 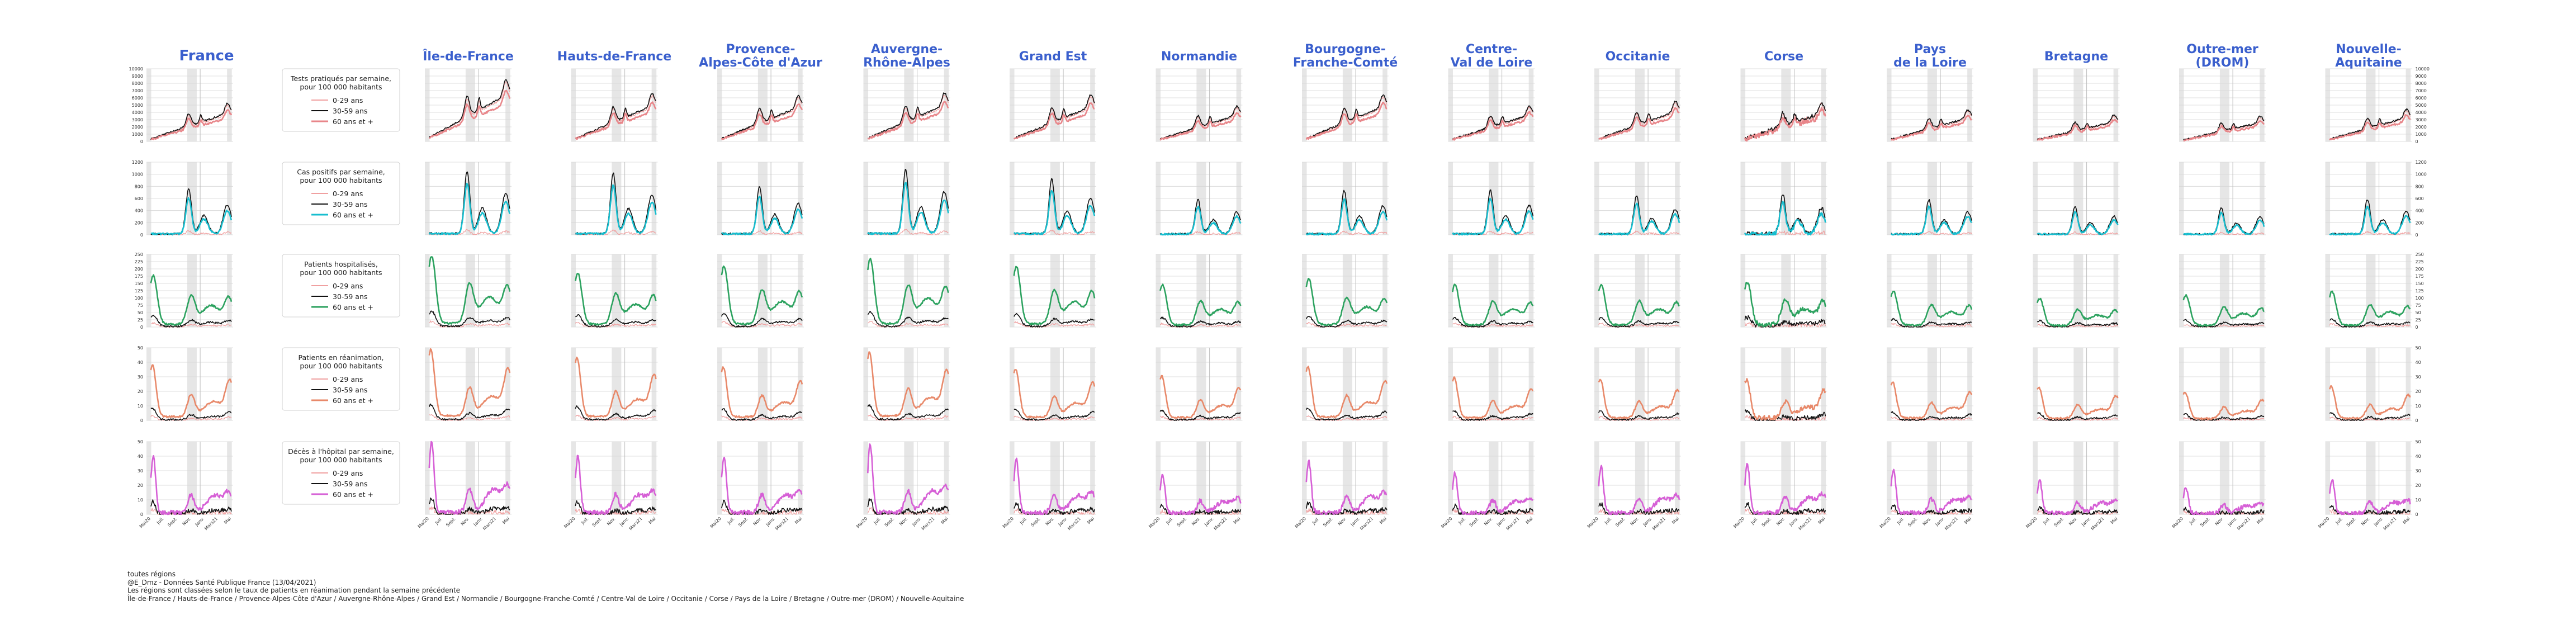 I want to click on column-title-line: Outre-mer, so click(x=2222, y=49).